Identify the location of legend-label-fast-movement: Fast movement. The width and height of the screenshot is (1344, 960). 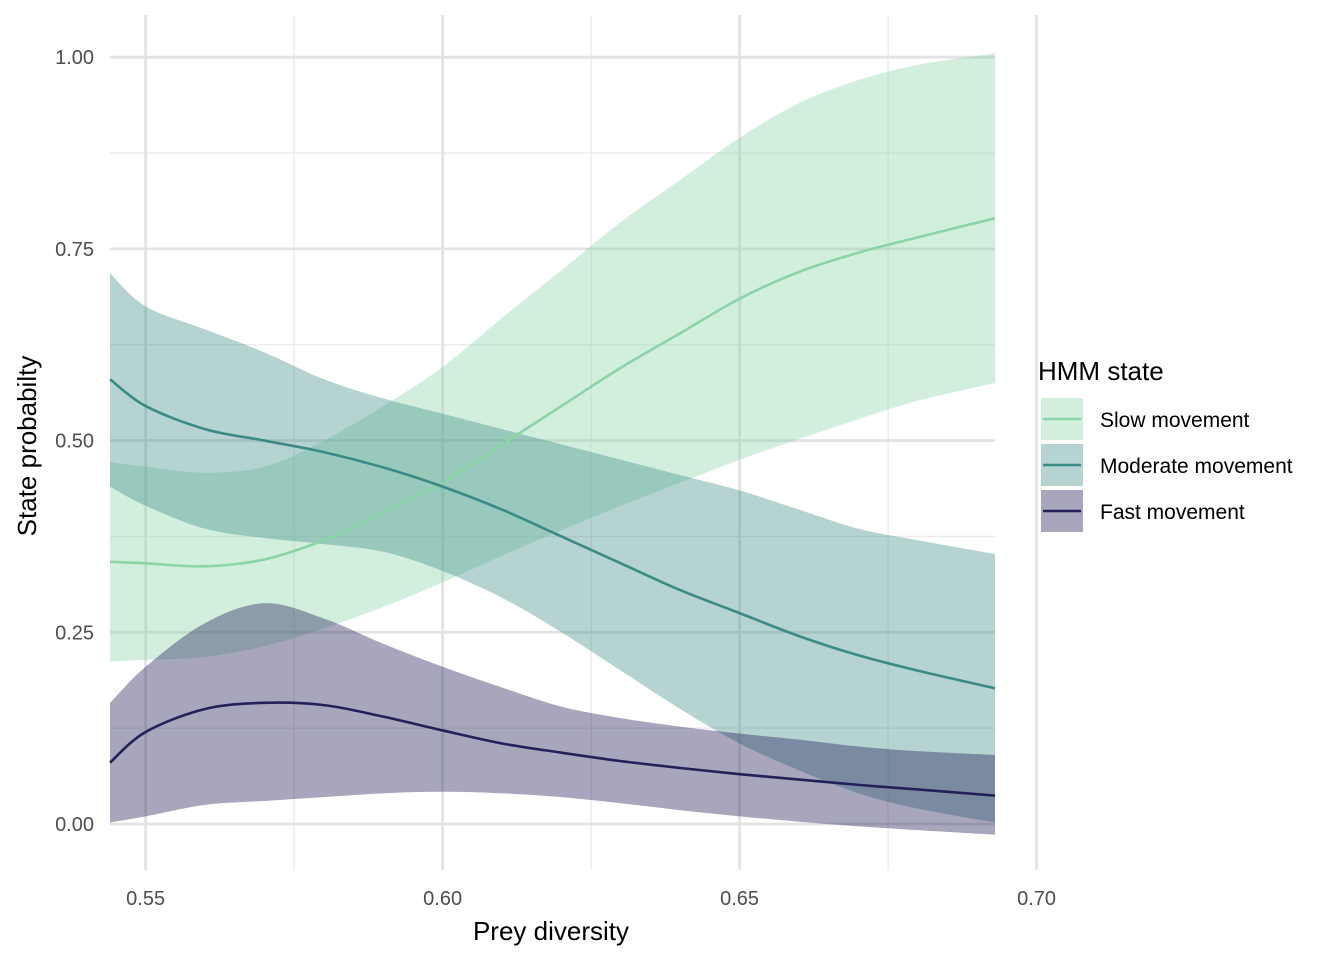
(1172, 512).